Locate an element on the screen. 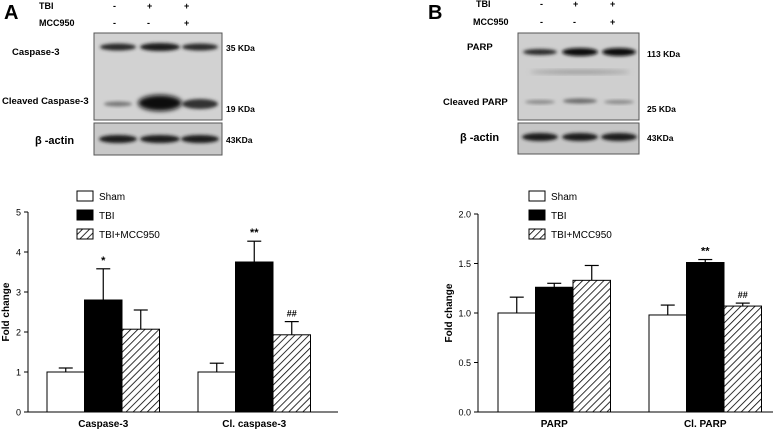 This screenshot has height=429, width=780. x-category-label: Cl. caspase-3 is located at coordinates (254, 424).